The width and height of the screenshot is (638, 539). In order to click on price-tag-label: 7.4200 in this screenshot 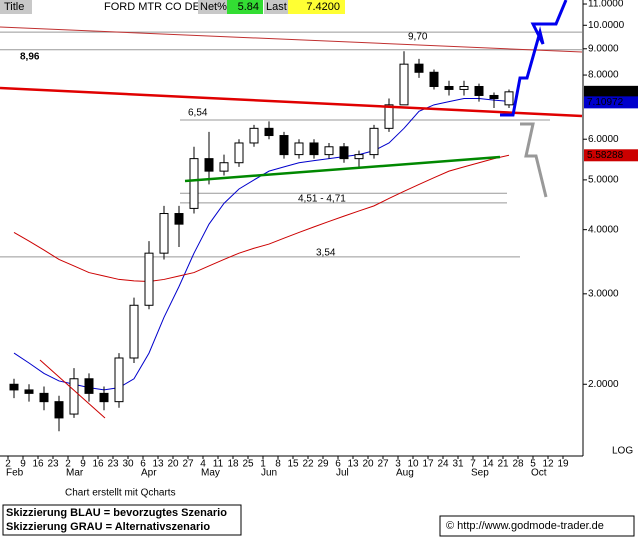, I will do `click(602, 91)`.